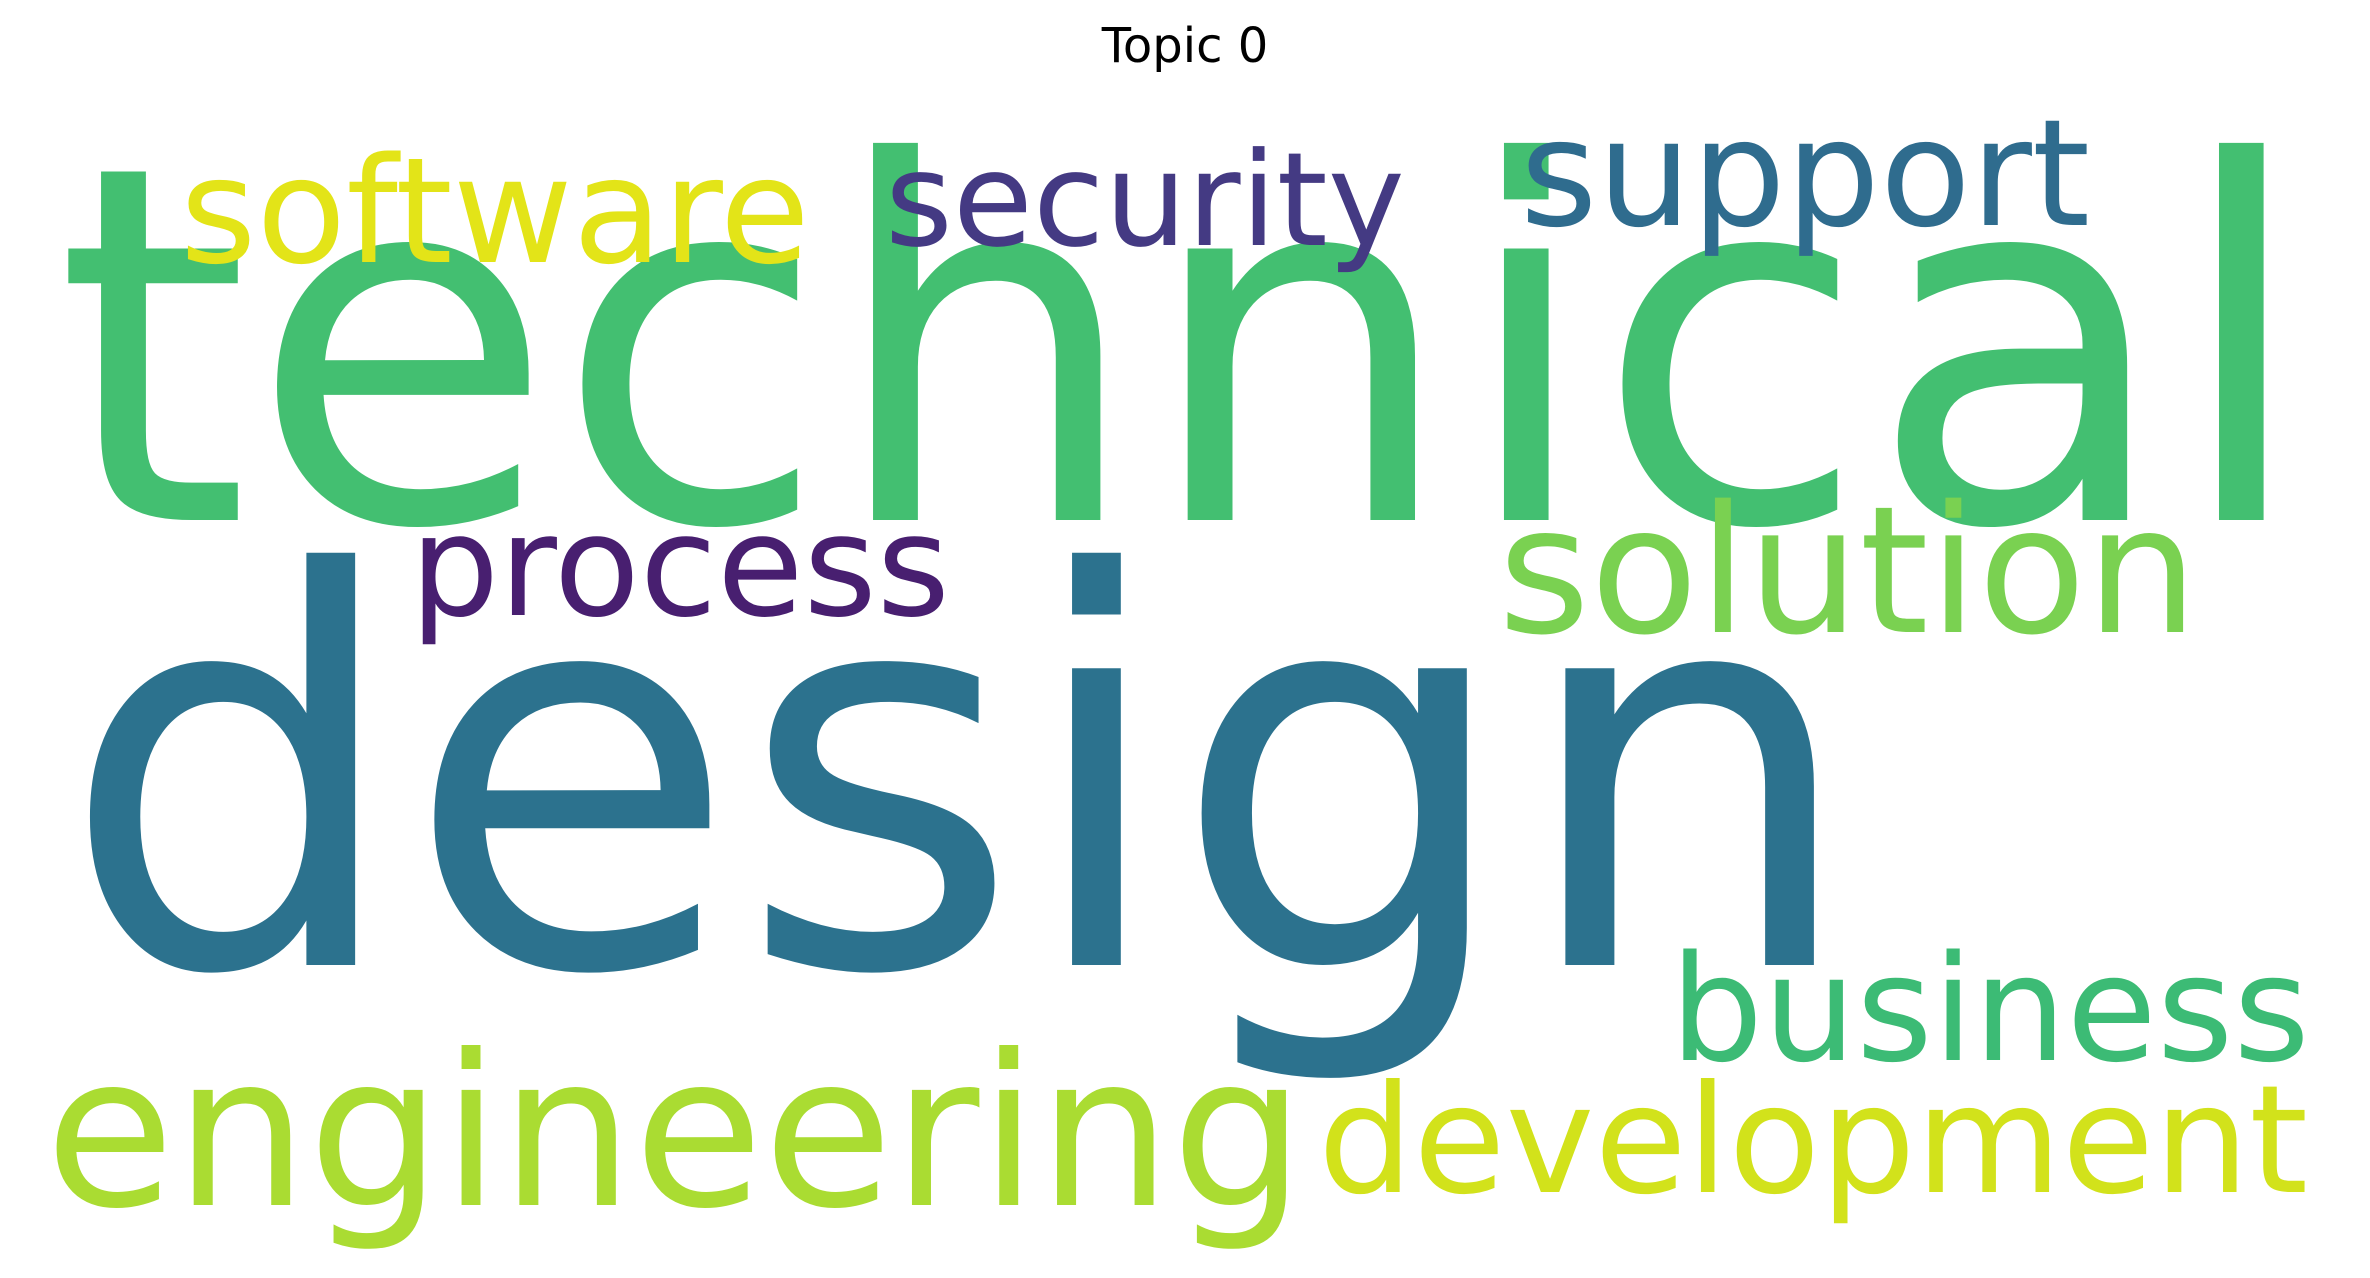 The height and width of the screenshot is (1278, 2370). Describe the element at coordinates (1145, 200) in the screenshot. I see `word-security: security` at that location.